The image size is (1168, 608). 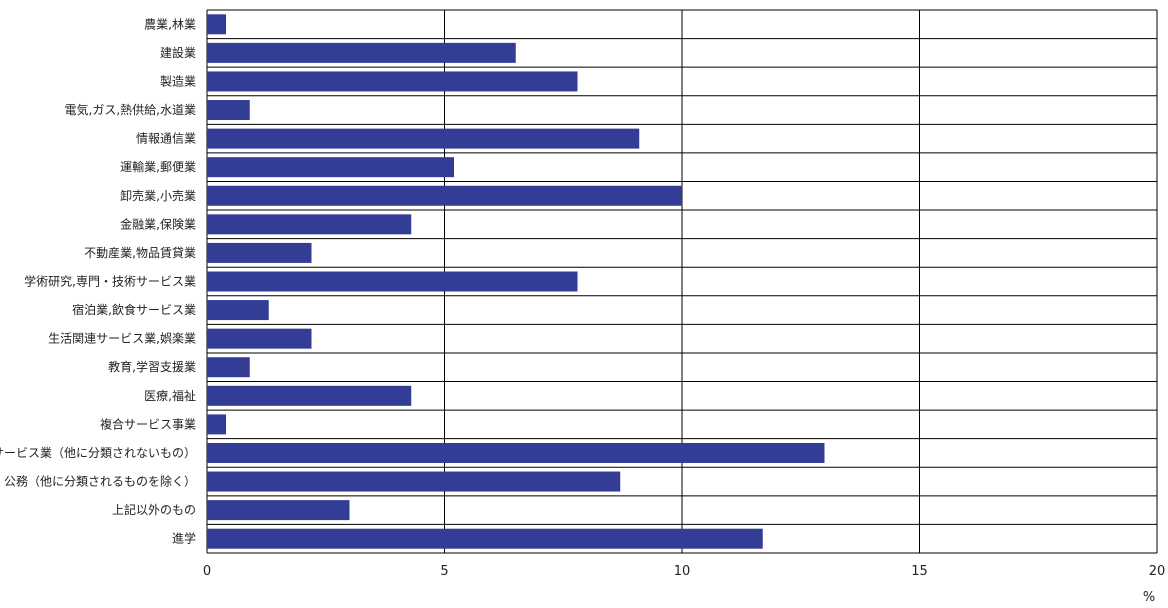 What do you see at coordinates (178, 81) in the screenshot?
I see `category-label: 製造業` at bounding box center [178, 81].